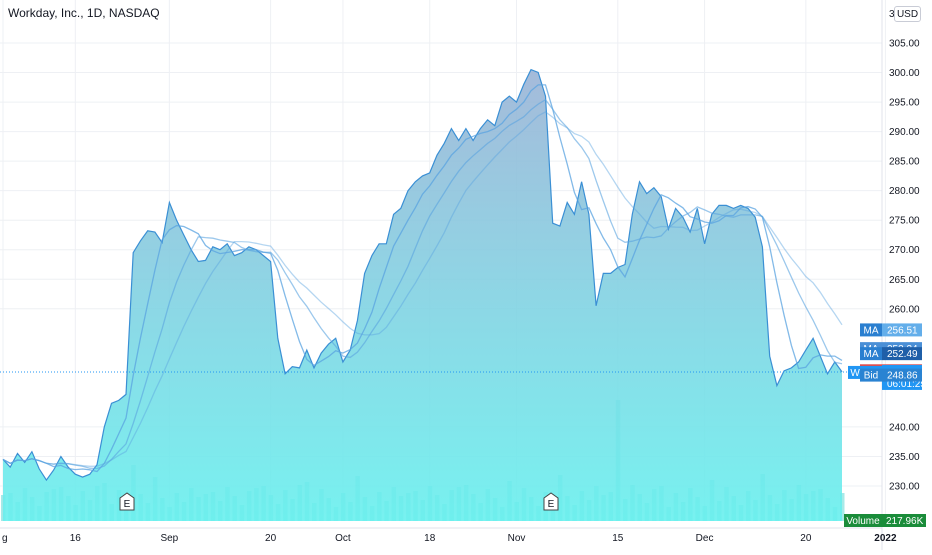 The width and height of the screenshot is (932, 555). I want to click on bid-tag-value-bg, so click(902, 375).